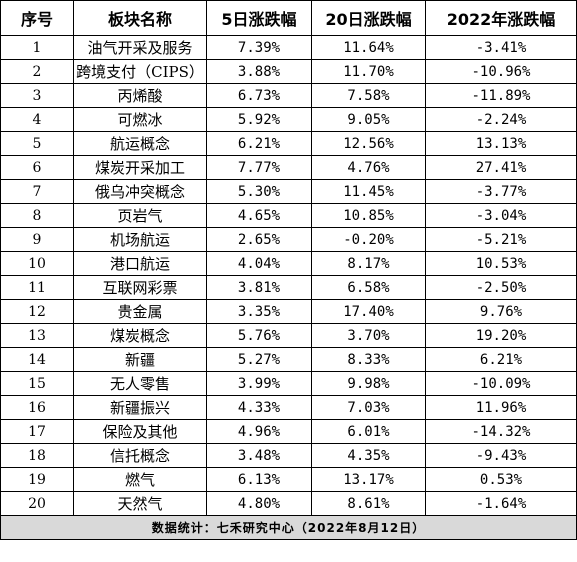 Image resolution: width=577 pixels, height=562 pixels. What do you see at coordinates (501, 455) in the screenshot?
I see `change-ytd: -9.43%` at bounding box center [501, 455].